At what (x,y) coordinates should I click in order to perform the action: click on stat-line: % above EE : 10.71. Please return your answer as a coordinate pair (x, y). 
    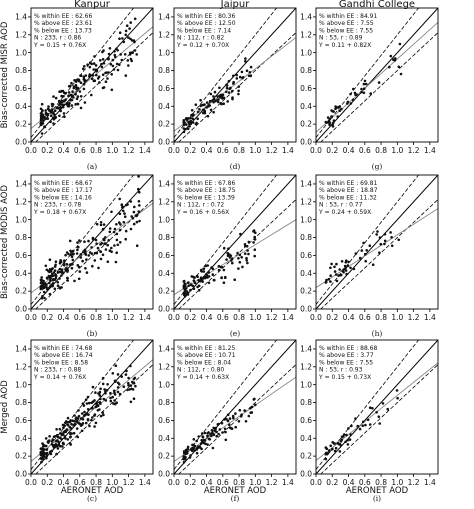
    Looking at the image, I should click on (206, 355).